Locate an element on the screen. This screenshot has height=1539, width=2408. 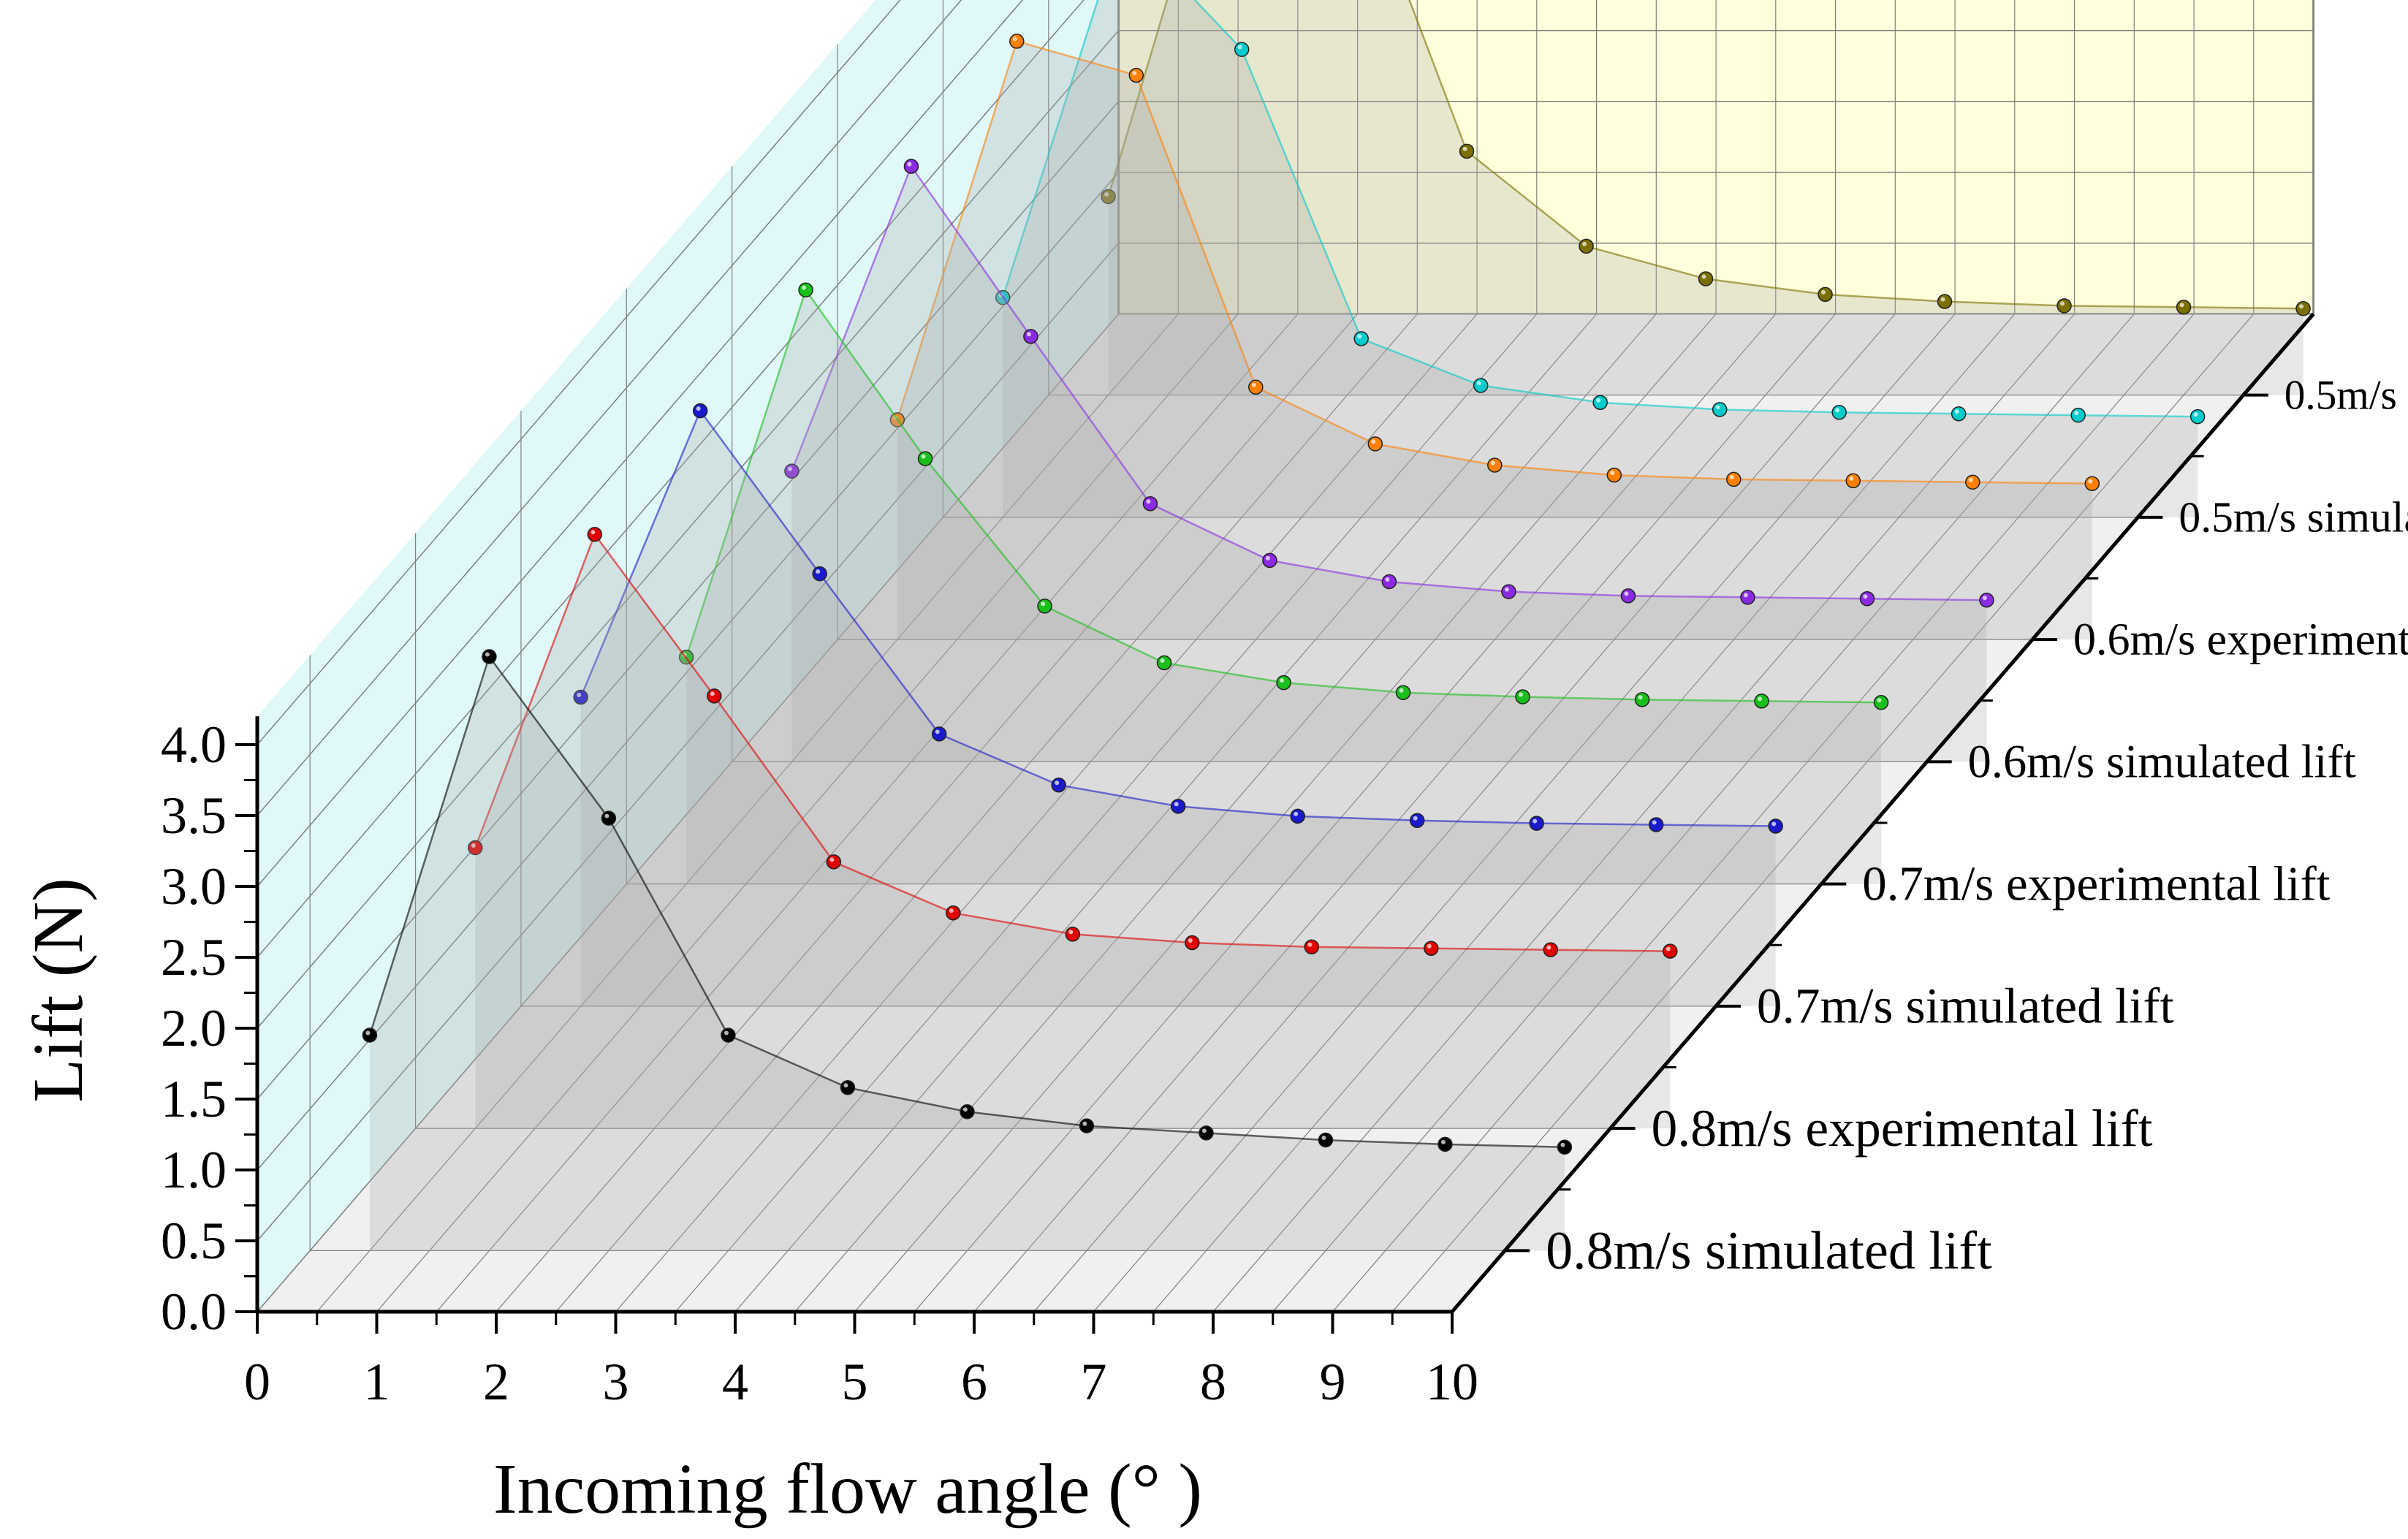
x-tick-label: 1 is located at coordinates (377, 1382).